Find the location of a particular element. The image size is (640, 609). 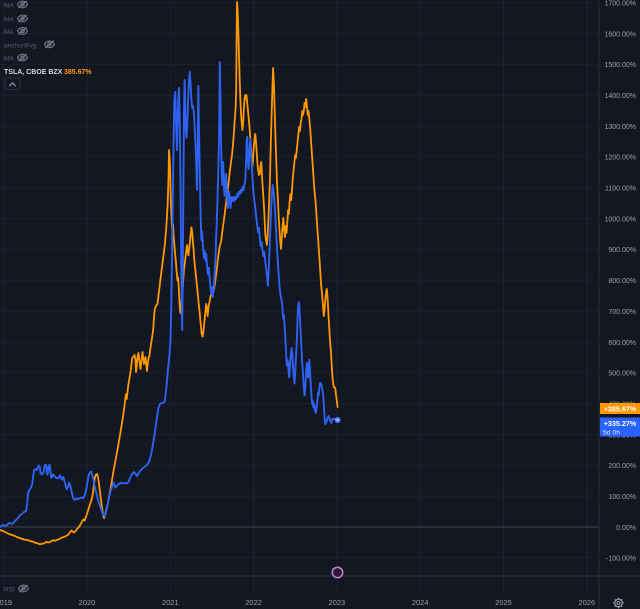

svg-text: 2024 is located at coordinates (420, 602).